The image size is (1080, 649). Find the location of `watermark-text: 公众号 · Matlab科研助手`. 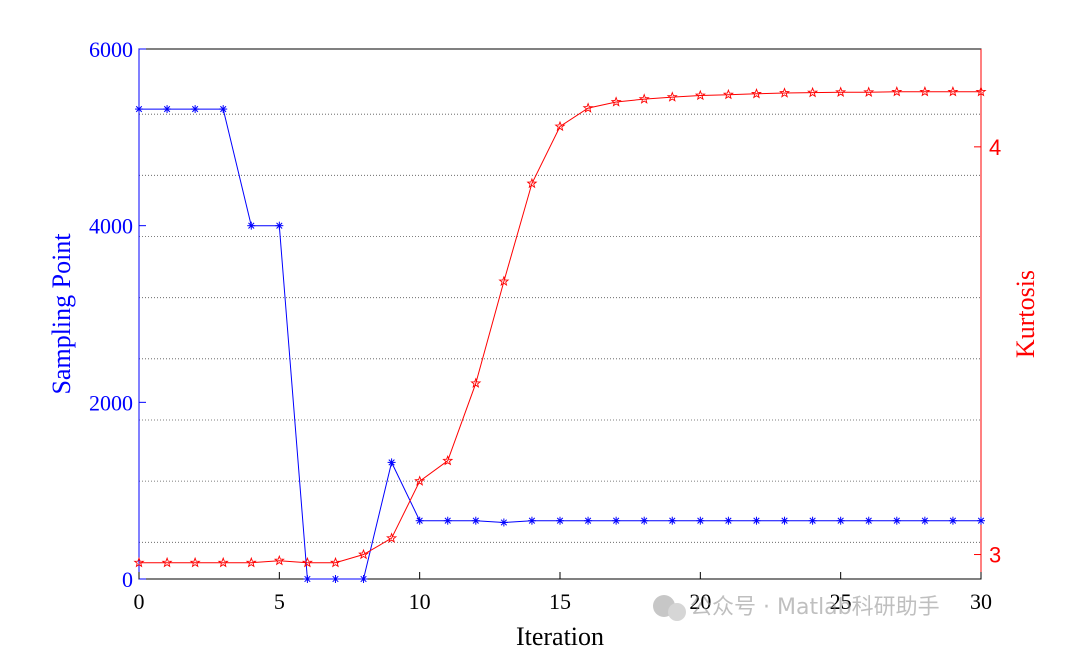

watermark-text: 公众号 · Matlab科研助手 is located at coordinates (815, 607).